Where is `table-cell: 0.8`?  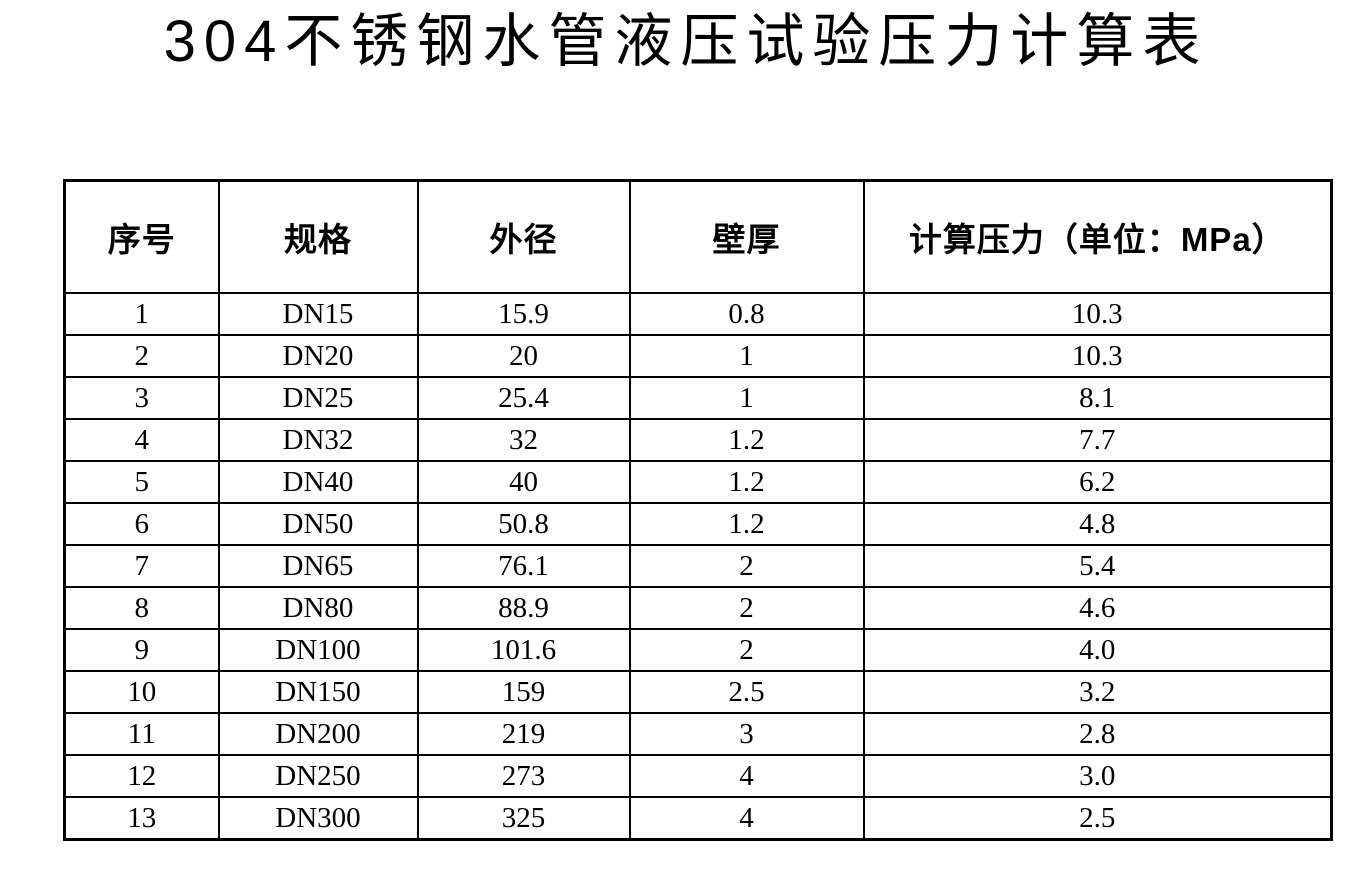 table-cell: 0.8 is located at coordinates (746, 314).